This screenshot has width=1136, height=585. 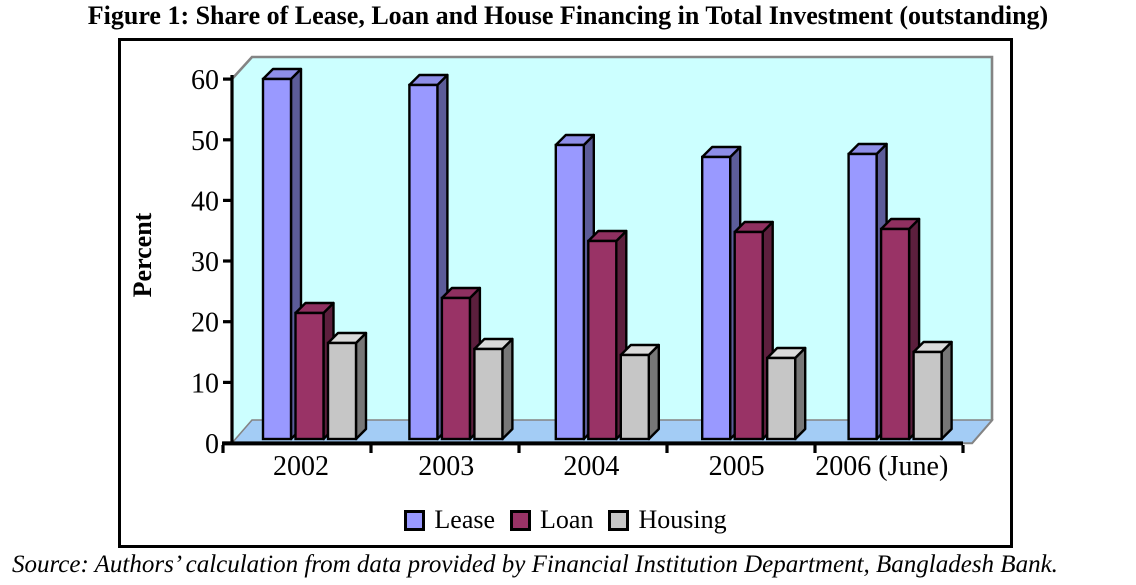 I want to click on x-category-label: 2003, so click(x=446, y=466).